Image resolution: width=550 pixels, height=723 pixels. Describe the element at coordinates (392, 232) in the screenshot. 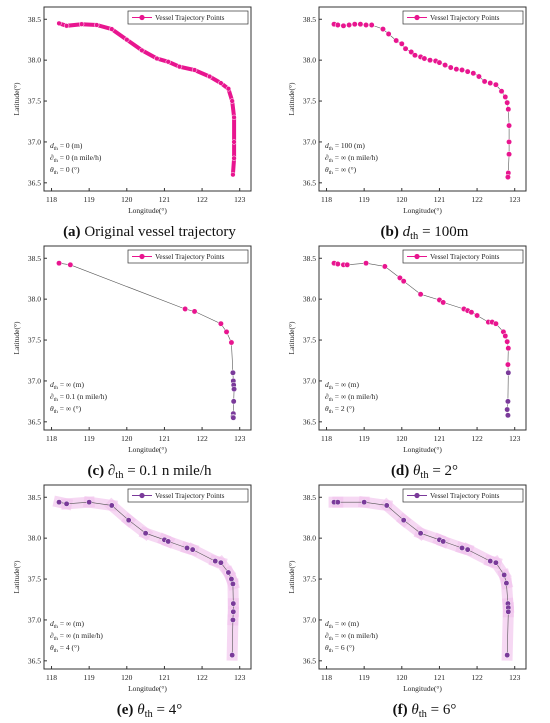

I see `caption-prefix: (b)` at that location.